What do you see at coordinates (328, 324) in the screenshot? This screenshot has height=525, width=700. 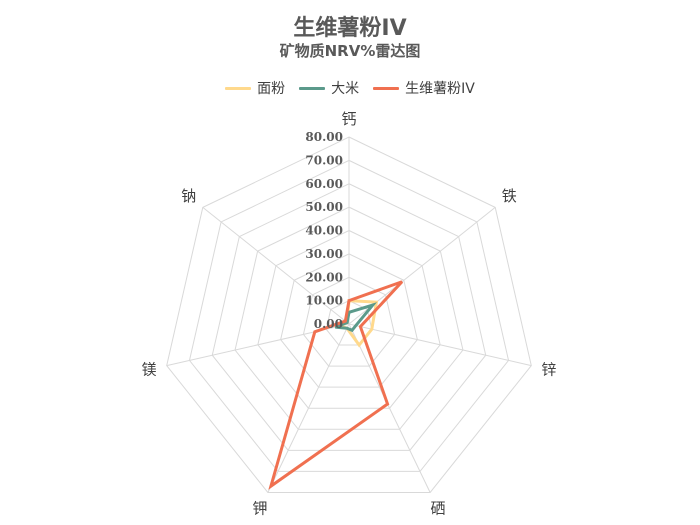 I see `tick-label: 0.00` at bounding box center [328, 324].